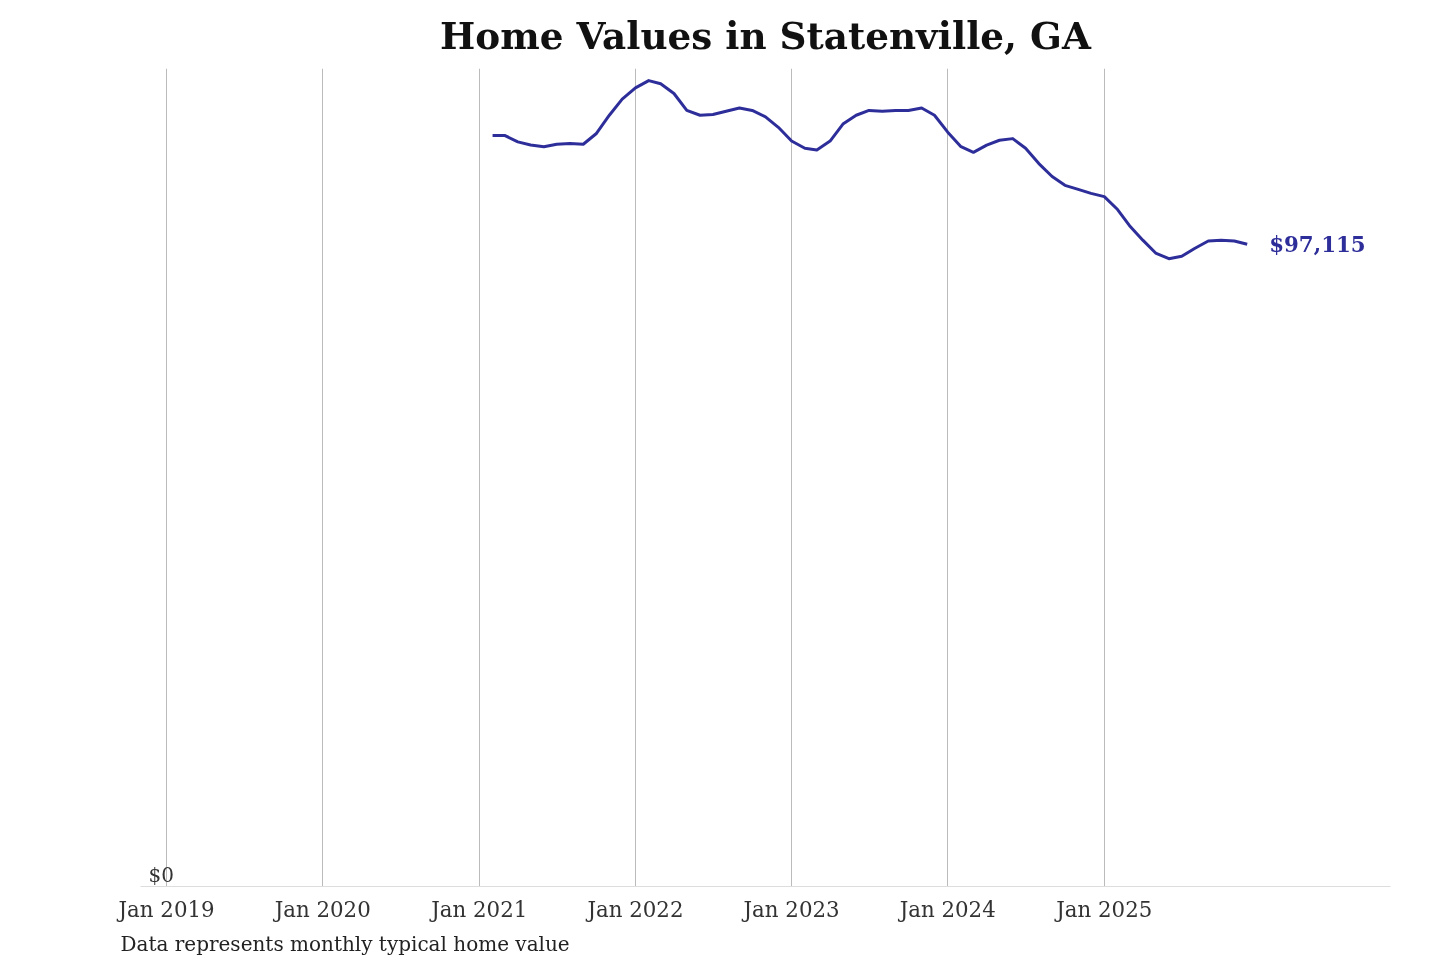 This screenshot has height=960, width=1440. What do you see at coordinates (1317, 244) in the screenshot?
I see `annotation: $97,115` at bounding box center [1317, 244].